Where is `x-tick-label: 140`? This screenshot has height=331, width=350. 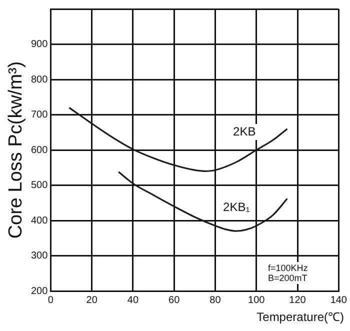 x-tick-label: 140 is located at coordinates (339, 300).